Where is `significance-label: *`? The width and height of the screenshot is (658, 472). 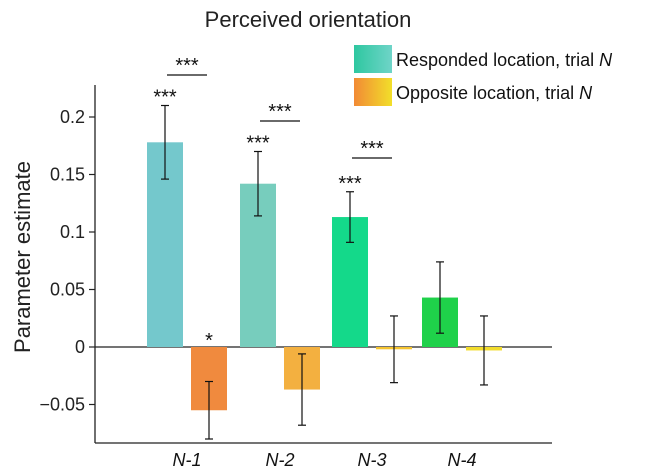
significance-label: * is located at coordinates (209, 341).